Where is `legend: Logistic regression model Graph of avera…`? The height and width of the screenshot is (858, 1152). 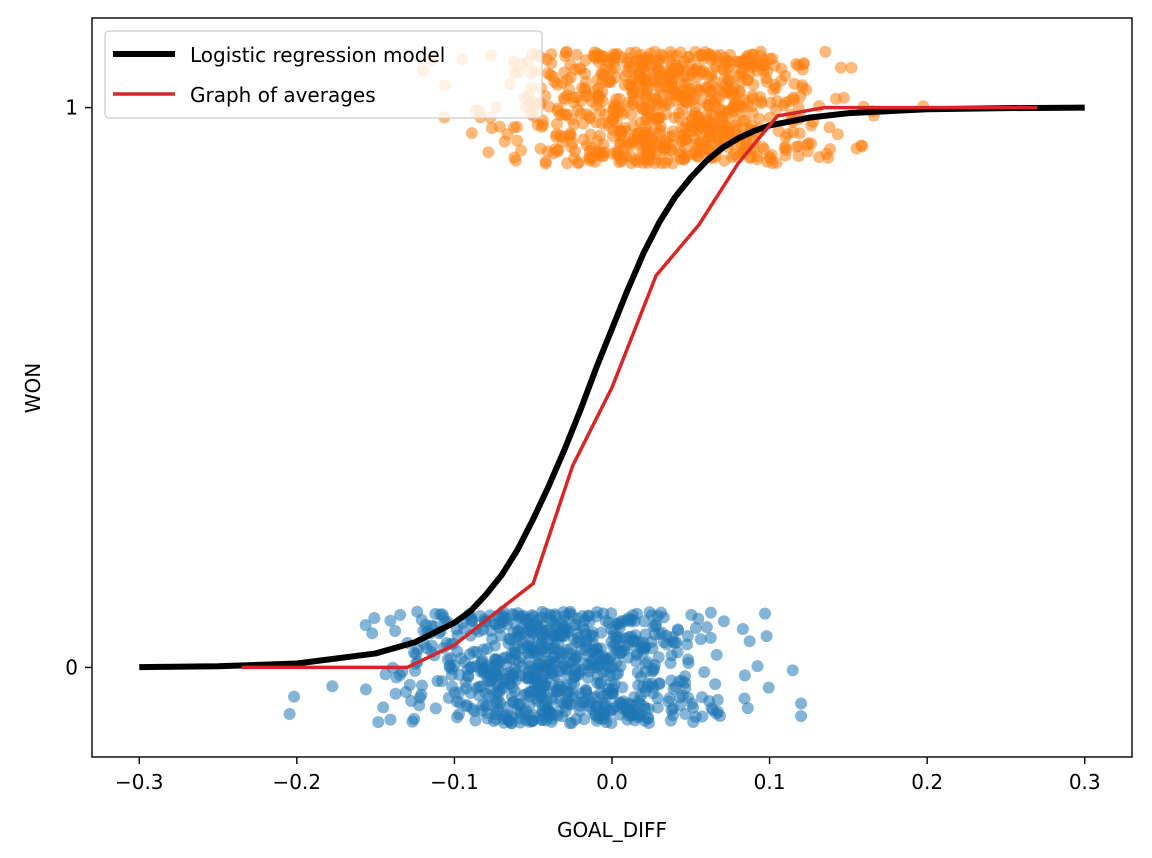
legend: Logistic regression model Graph of avera… is located at coordinates (323, 74).